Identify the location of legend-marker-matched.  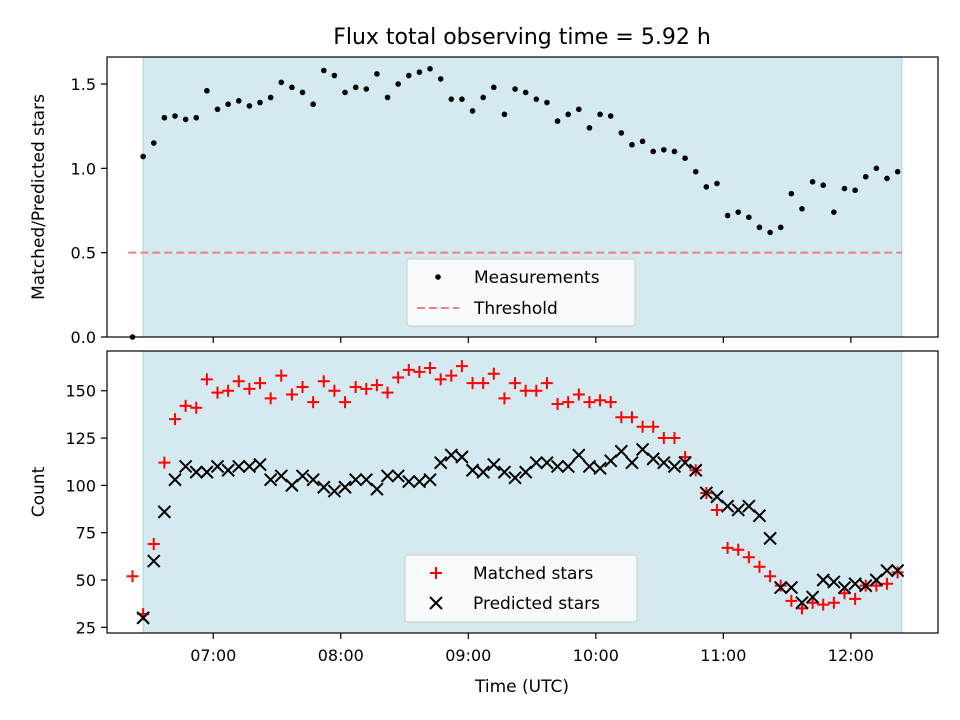
(436, 573).